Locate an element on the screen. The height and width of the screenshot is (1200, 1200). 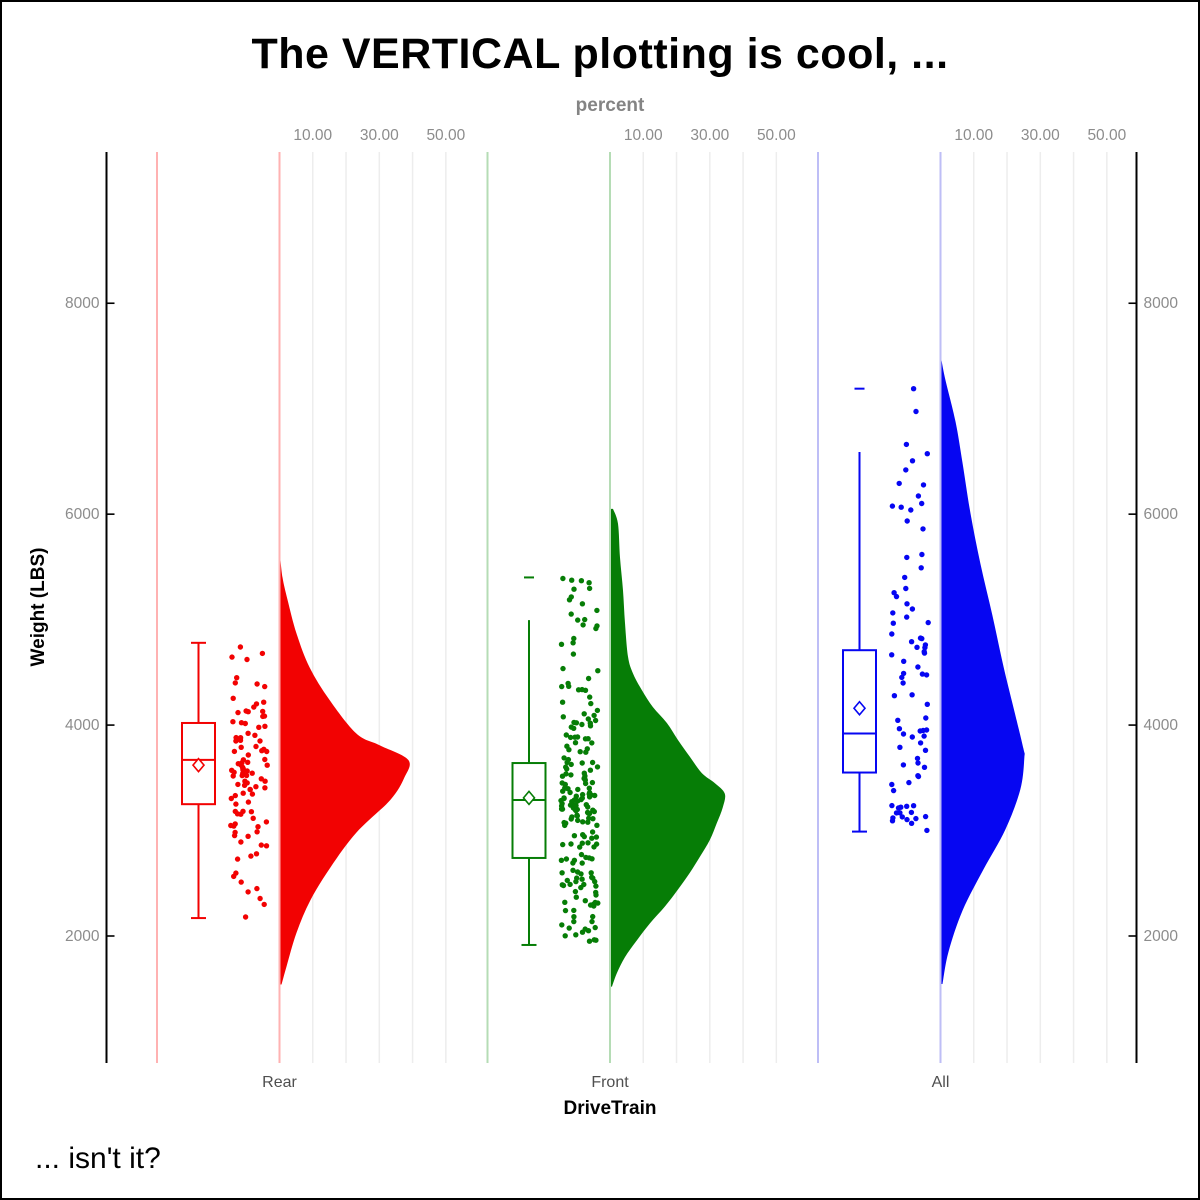
y-tick-label-right: 8000 is located at coordinates (1161, 303).